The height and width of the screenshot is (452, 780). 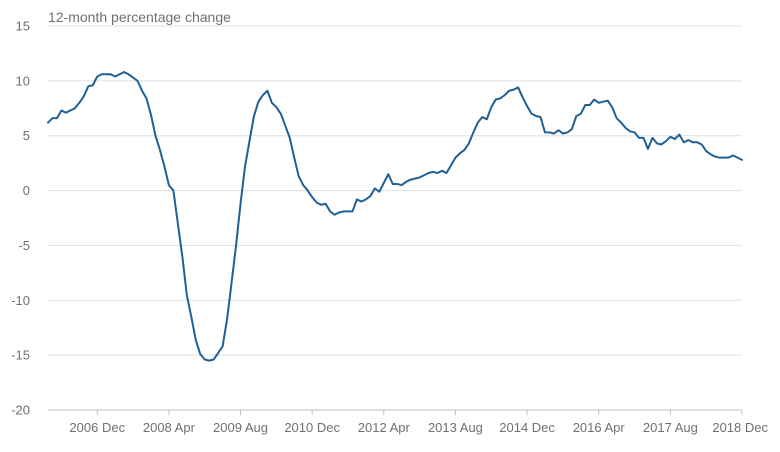 What do you see at coordinates (20, 300) in the screenshot?
I see `y-tick-label: -10` at bounding box center [20, 300].